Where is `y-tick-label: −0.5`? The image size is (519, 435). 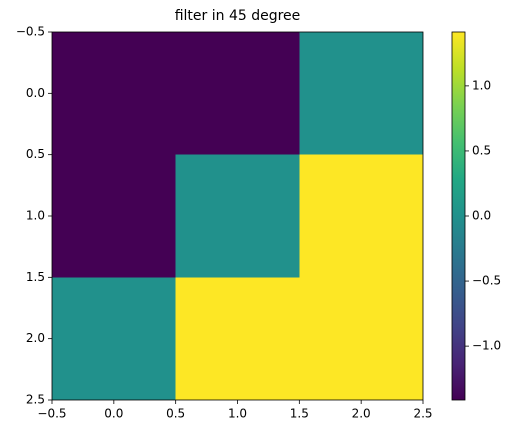 y-tick-label: −0.5 is located at coordinates (30, 32).